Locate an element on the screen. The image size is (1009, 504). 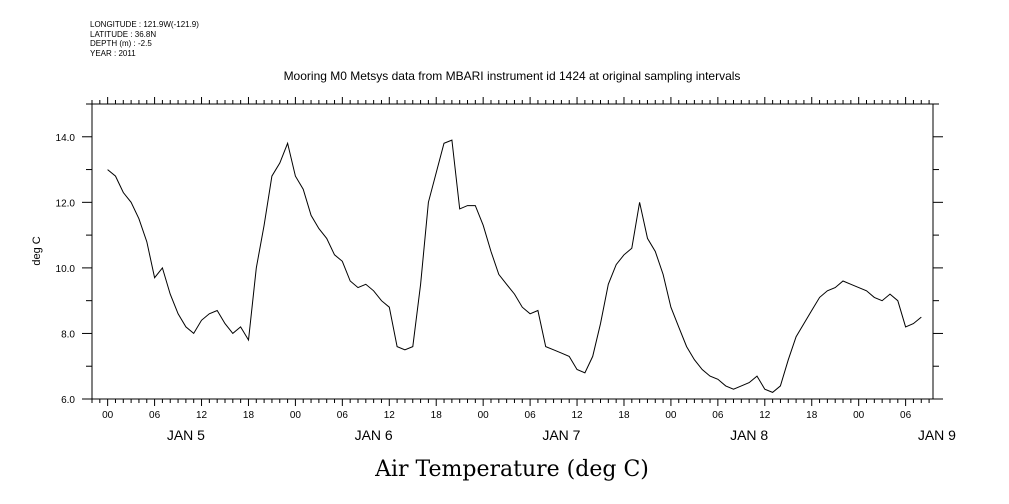
x-tick-labels: 00 06 12 18 00 06 12 18 00 06 12 18 00 06 12 18 00 06 is located at coordinates (507, 415).